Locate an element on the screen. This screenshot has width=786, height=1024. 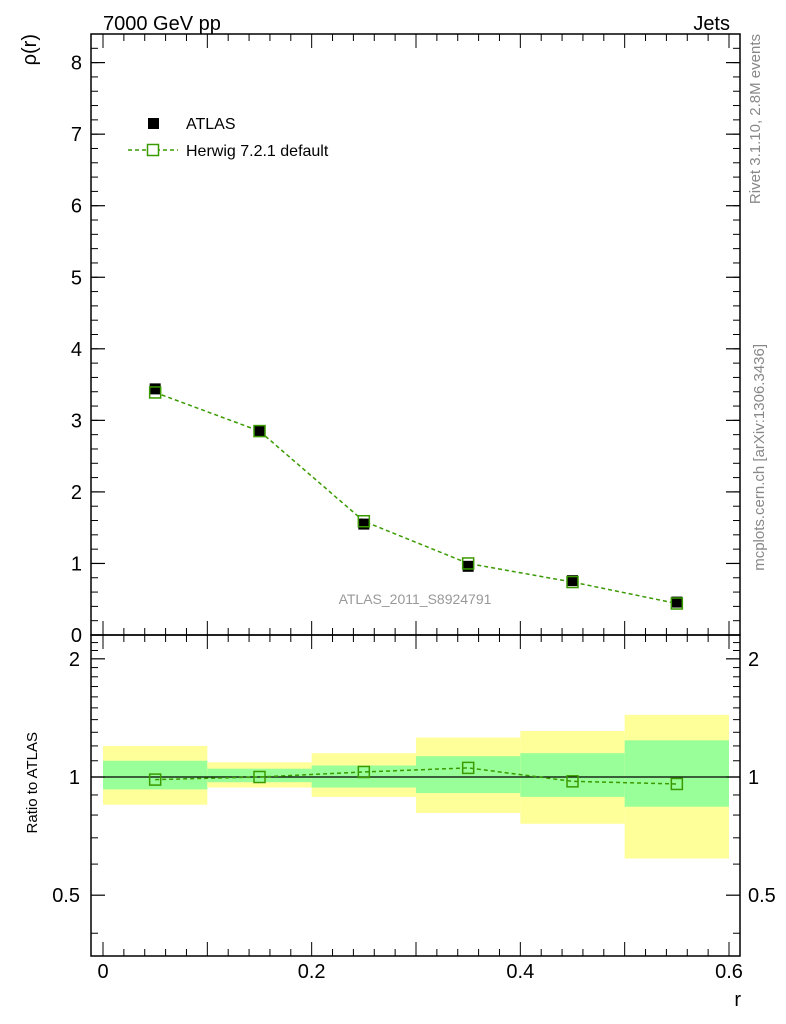
main-ytick-label: 6 is located at coordinates (76, 207).